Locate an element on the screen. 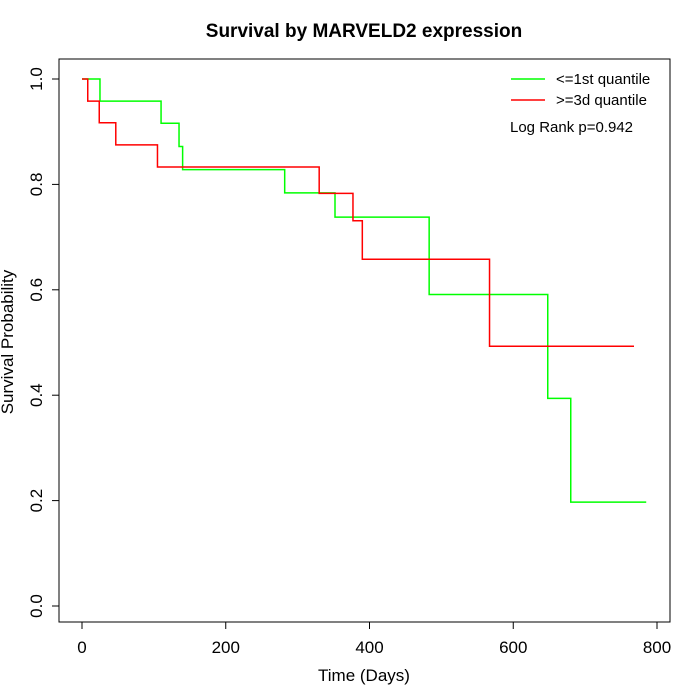 This screenshot has width=700, height=700. y-tick-label: 0.4 is located at coordinates (36, 395).